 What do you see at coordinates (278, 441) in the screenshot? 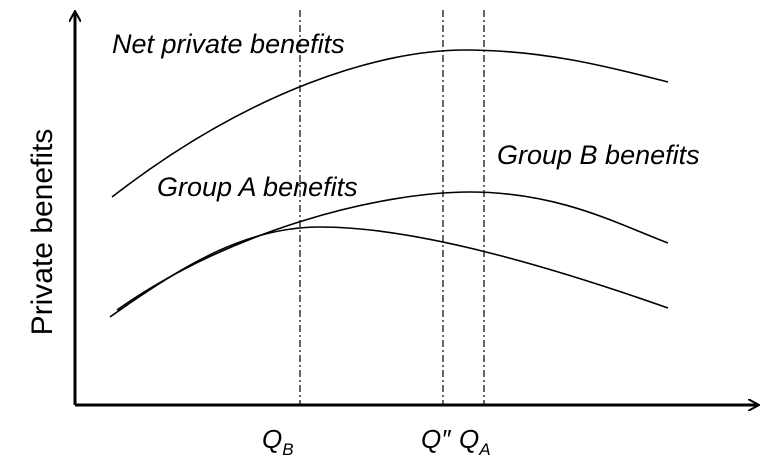
I see `quantity-label: QB` at bounding box center [278, 441].